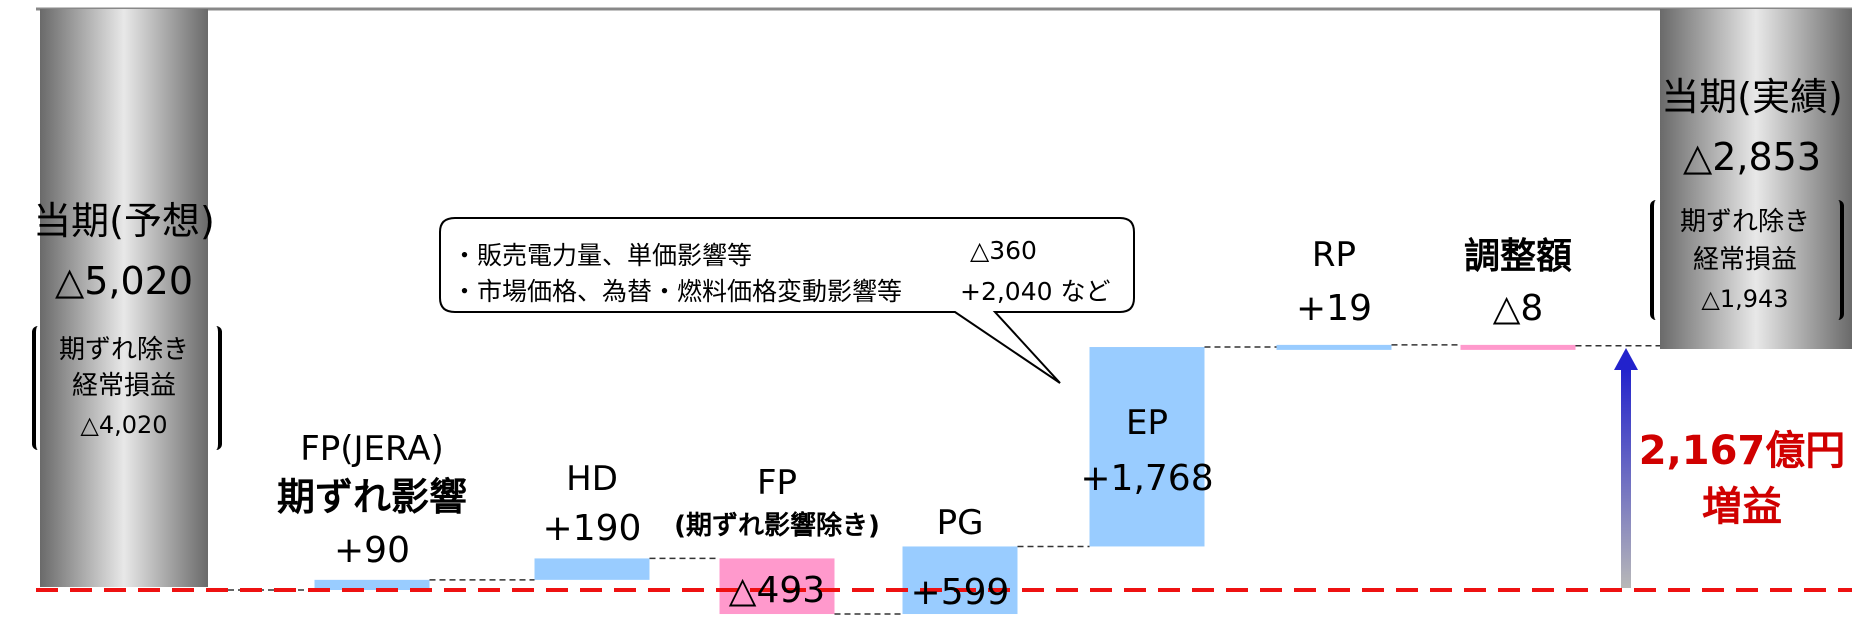 Image resolution: width=1858 pixels, height=621 pixels. What do you see at coordinates (1147, 447) in the screenshot?
I see `bar-ep` at bounding box center [1147, 447].